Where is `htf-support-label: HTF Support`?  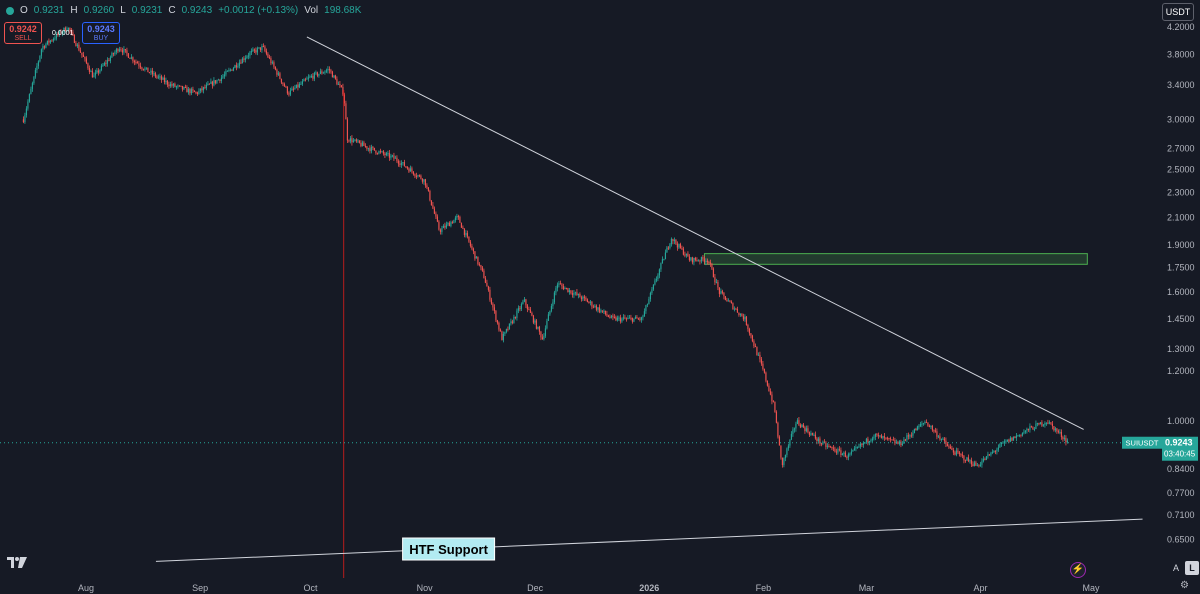 htf-support-label: HTF Support is located at coordinates (449, 549).